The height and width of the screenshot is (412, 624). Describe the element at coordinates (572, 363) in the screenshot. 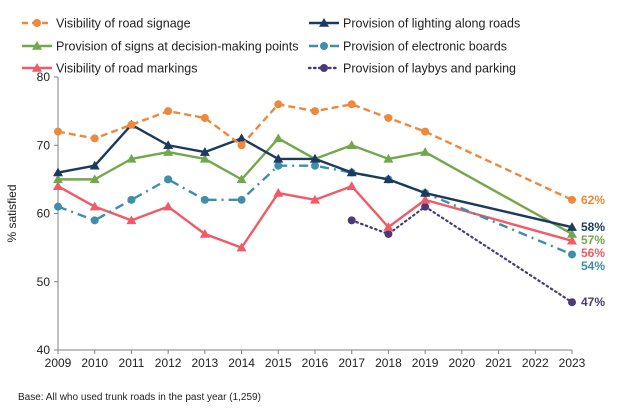

I see `x-tick-label: 2023` at that location.